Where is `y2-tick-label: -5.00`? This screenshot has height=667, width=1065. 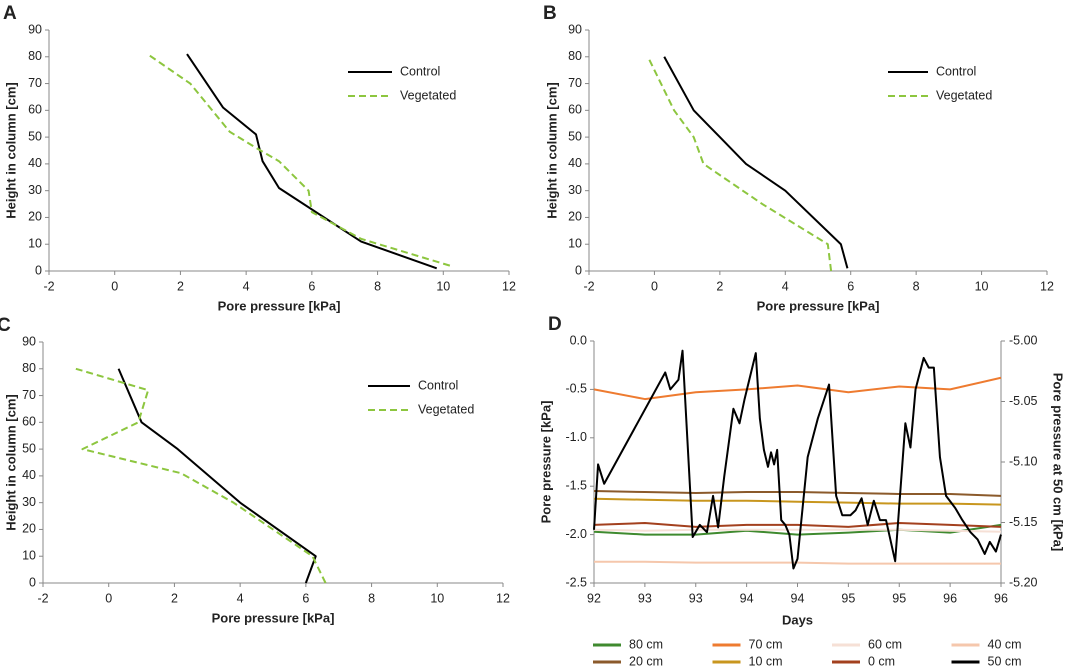 y2-tick-label: -5.00 is located at coordinates (1023, 340).